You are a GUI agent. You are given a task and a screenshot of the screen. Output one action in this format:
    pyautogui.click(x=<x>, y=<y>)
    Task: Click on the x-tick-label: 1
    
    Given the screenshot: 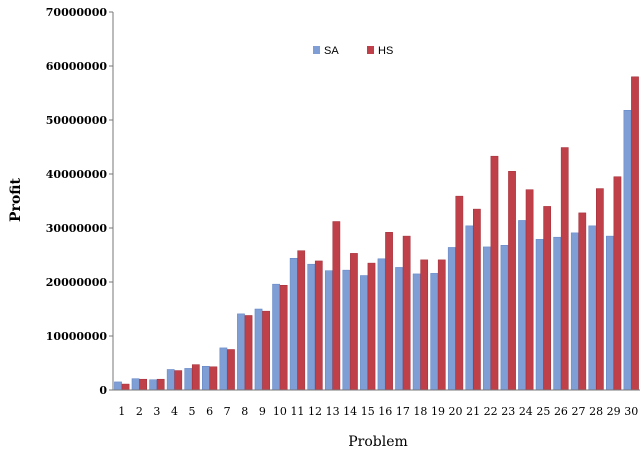 What is the action you would take?
    pyautogui.click(x=121, y=411)
    